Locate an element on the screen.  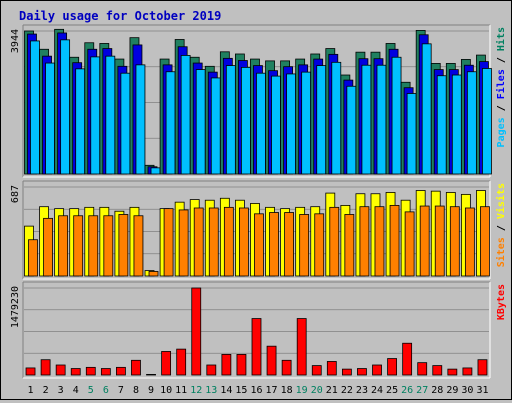
x-tick-label-day-24: 24 is located at coordinates (377, 390).